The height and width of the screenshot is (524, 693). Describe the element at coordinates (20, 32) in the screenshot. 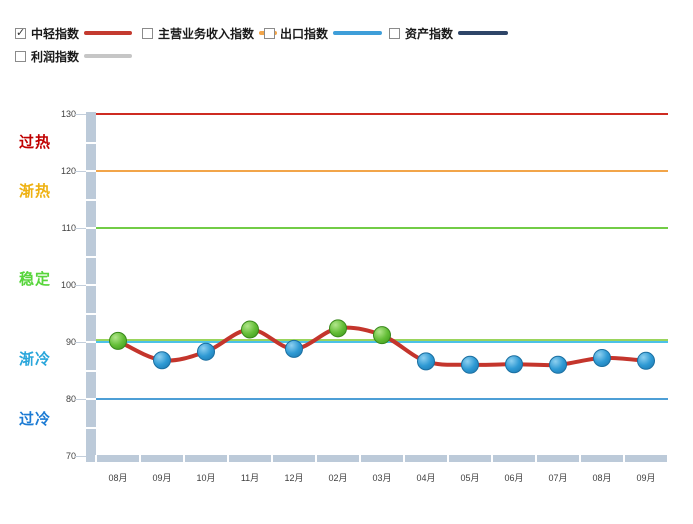

I see `checkbox-checked-icon: ✓` at that location.